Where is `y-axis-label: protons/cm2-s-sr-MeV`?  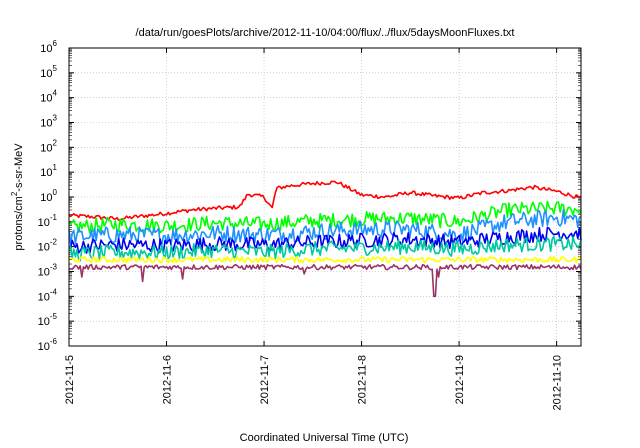
y-axis-label: protons/cm2-s-sr-MeV is located at coordinates (17, 197).